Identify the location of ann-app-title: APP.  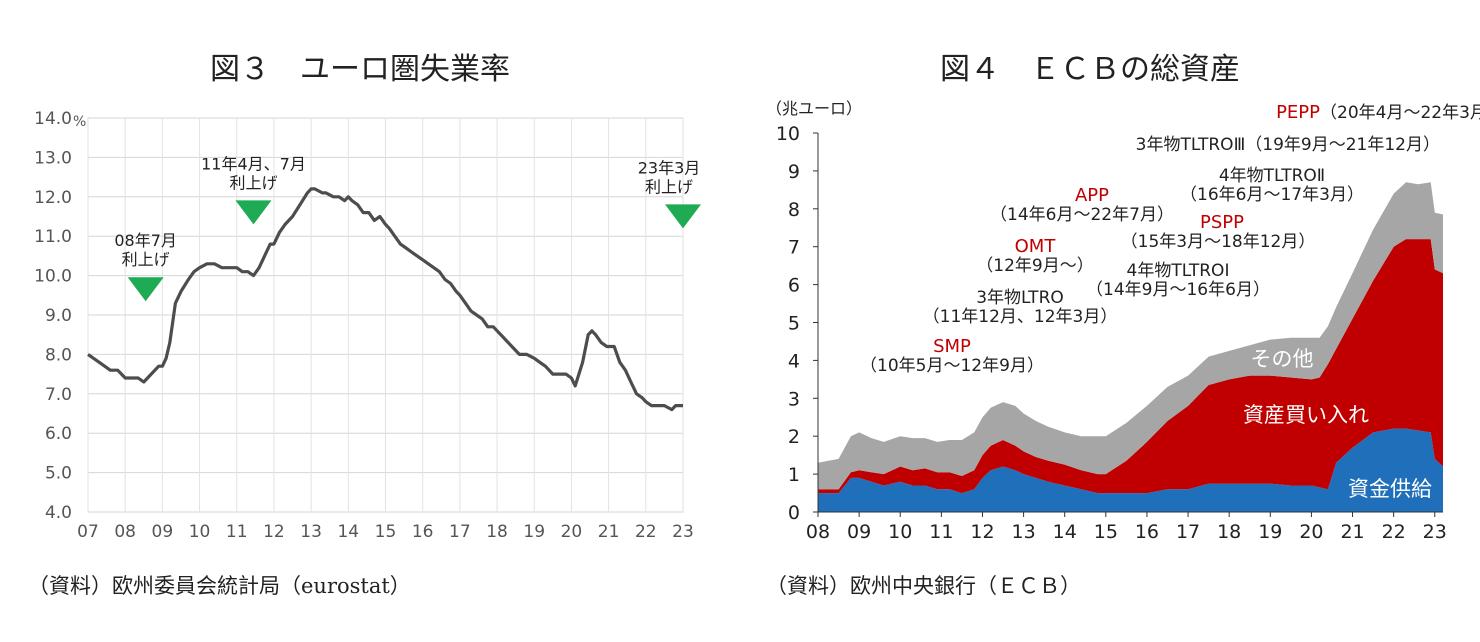
(1092, 195).